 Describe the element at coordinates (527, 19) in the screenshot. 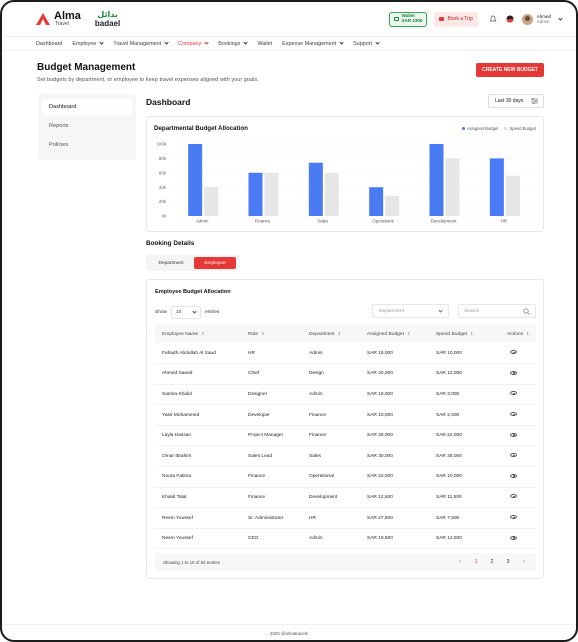

I see `user-avatar` at that location.